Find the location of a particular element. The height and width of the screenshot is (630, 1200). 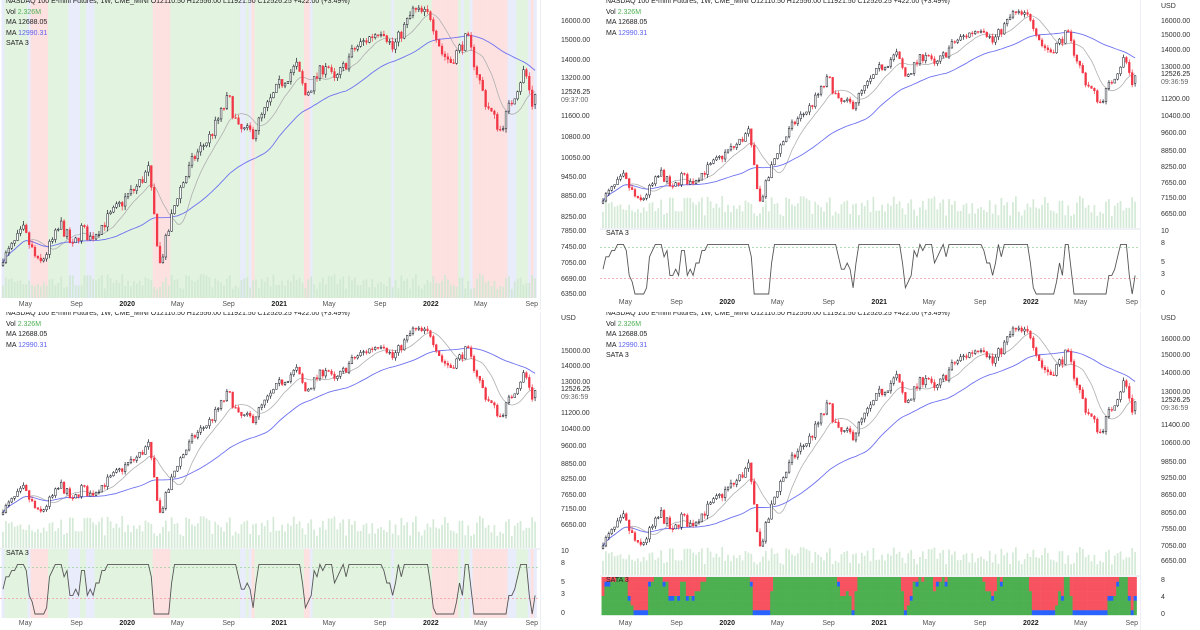

legend-ma2-row: MA 12990.31 is located at coordinates (778, 346).